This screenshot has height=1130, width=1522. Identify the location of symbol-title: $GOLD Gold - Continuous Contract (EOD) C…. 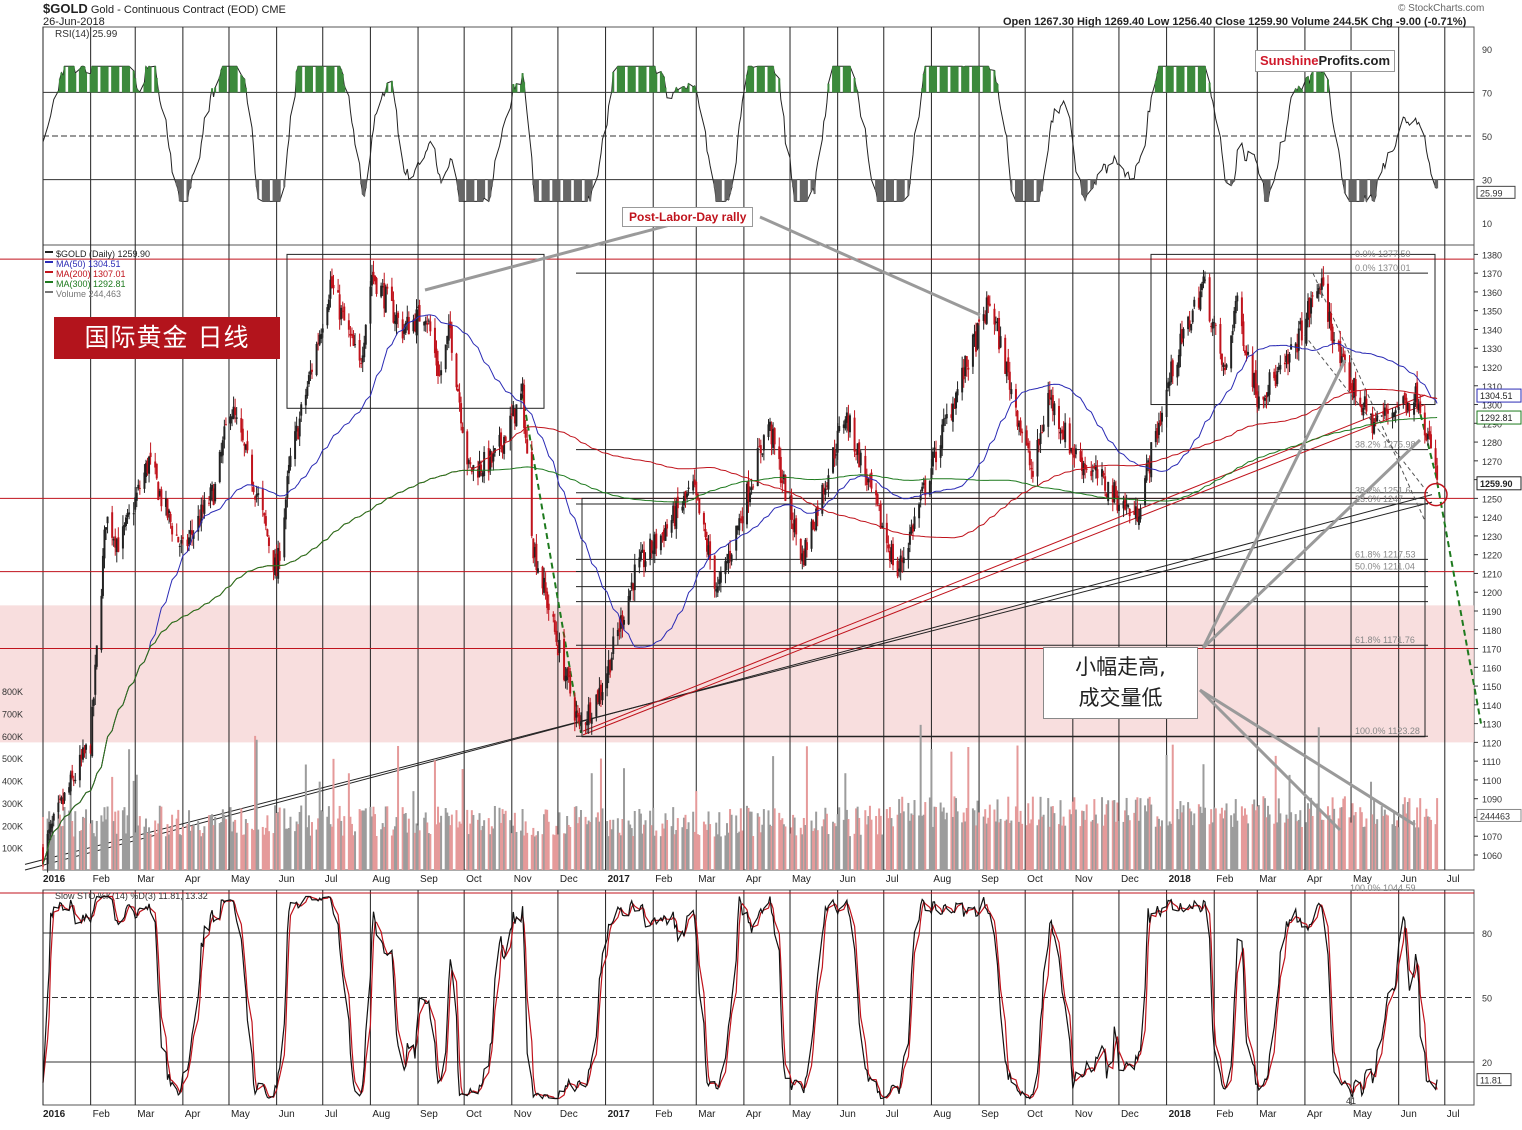
(164, 8).